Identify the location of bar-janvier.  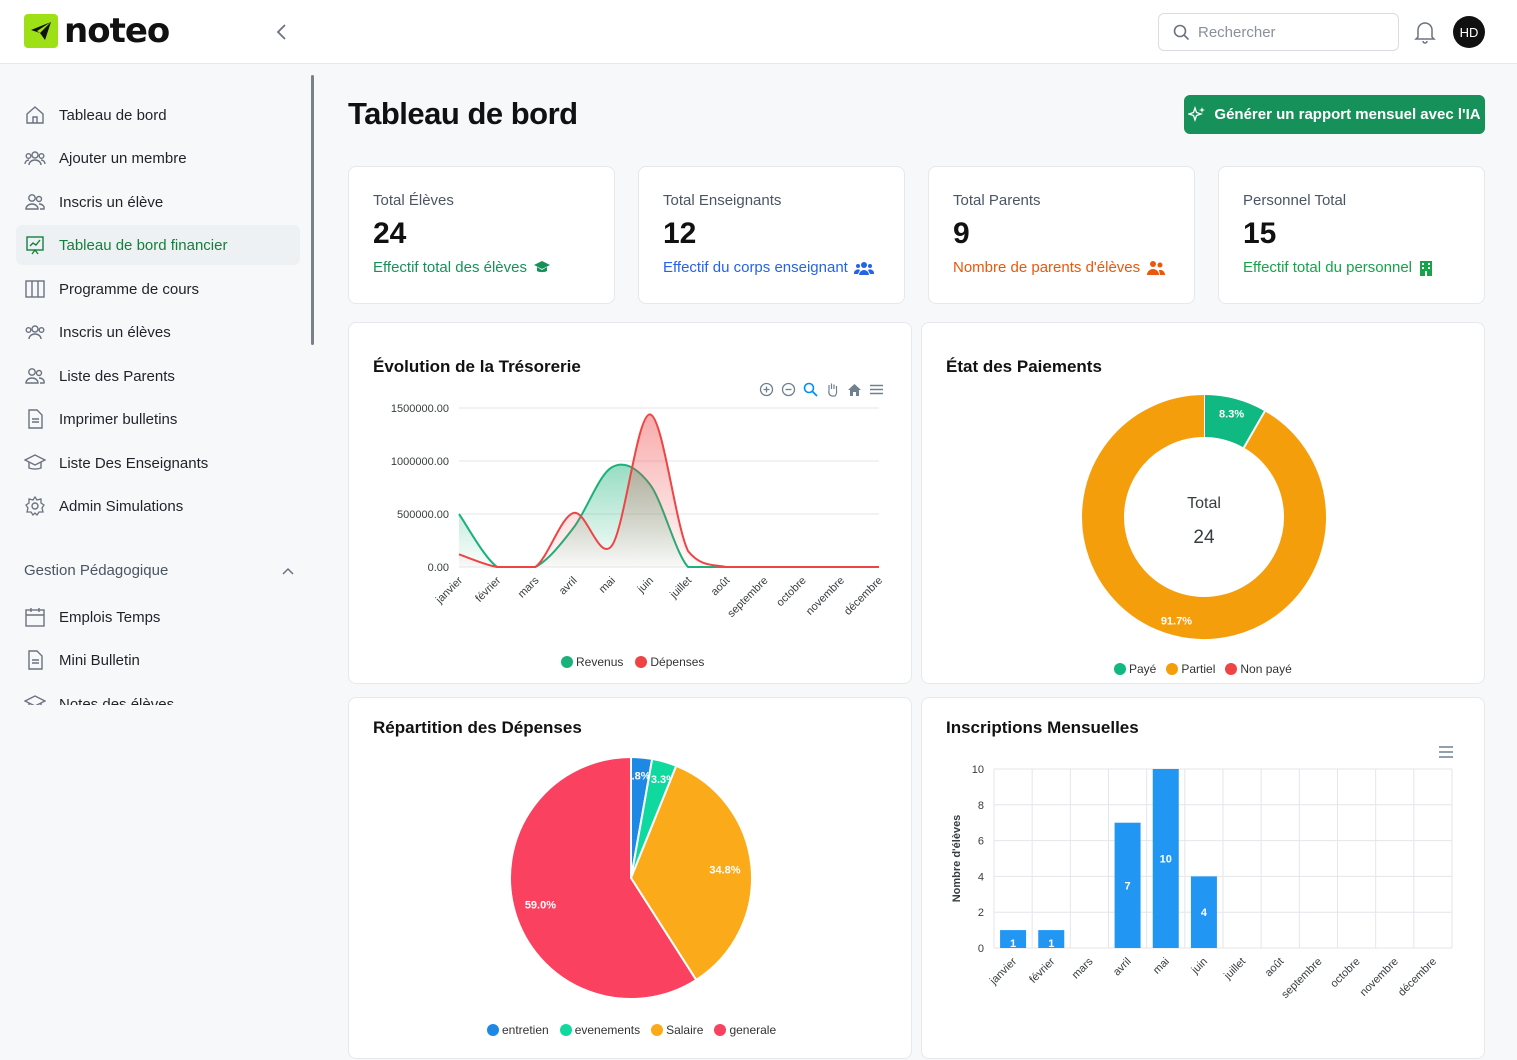
(1013, 939).